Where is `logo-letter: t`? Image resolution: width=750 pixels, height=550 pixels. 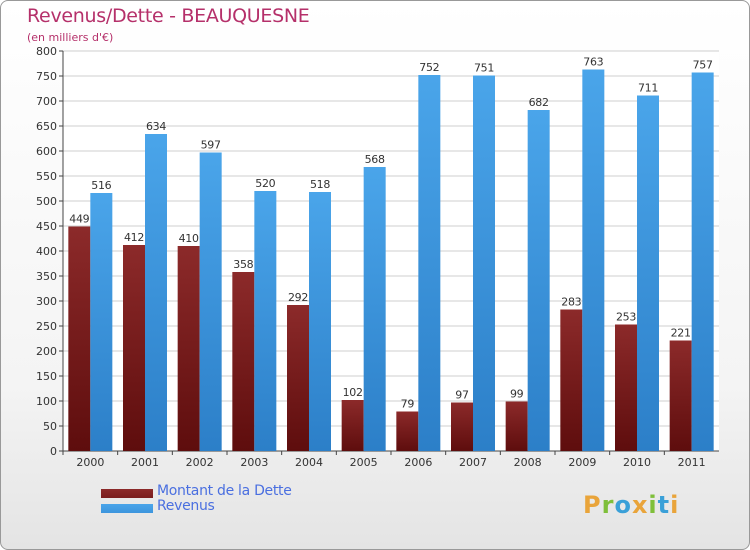 logo-letter: t is located at coordinates (664, 505).